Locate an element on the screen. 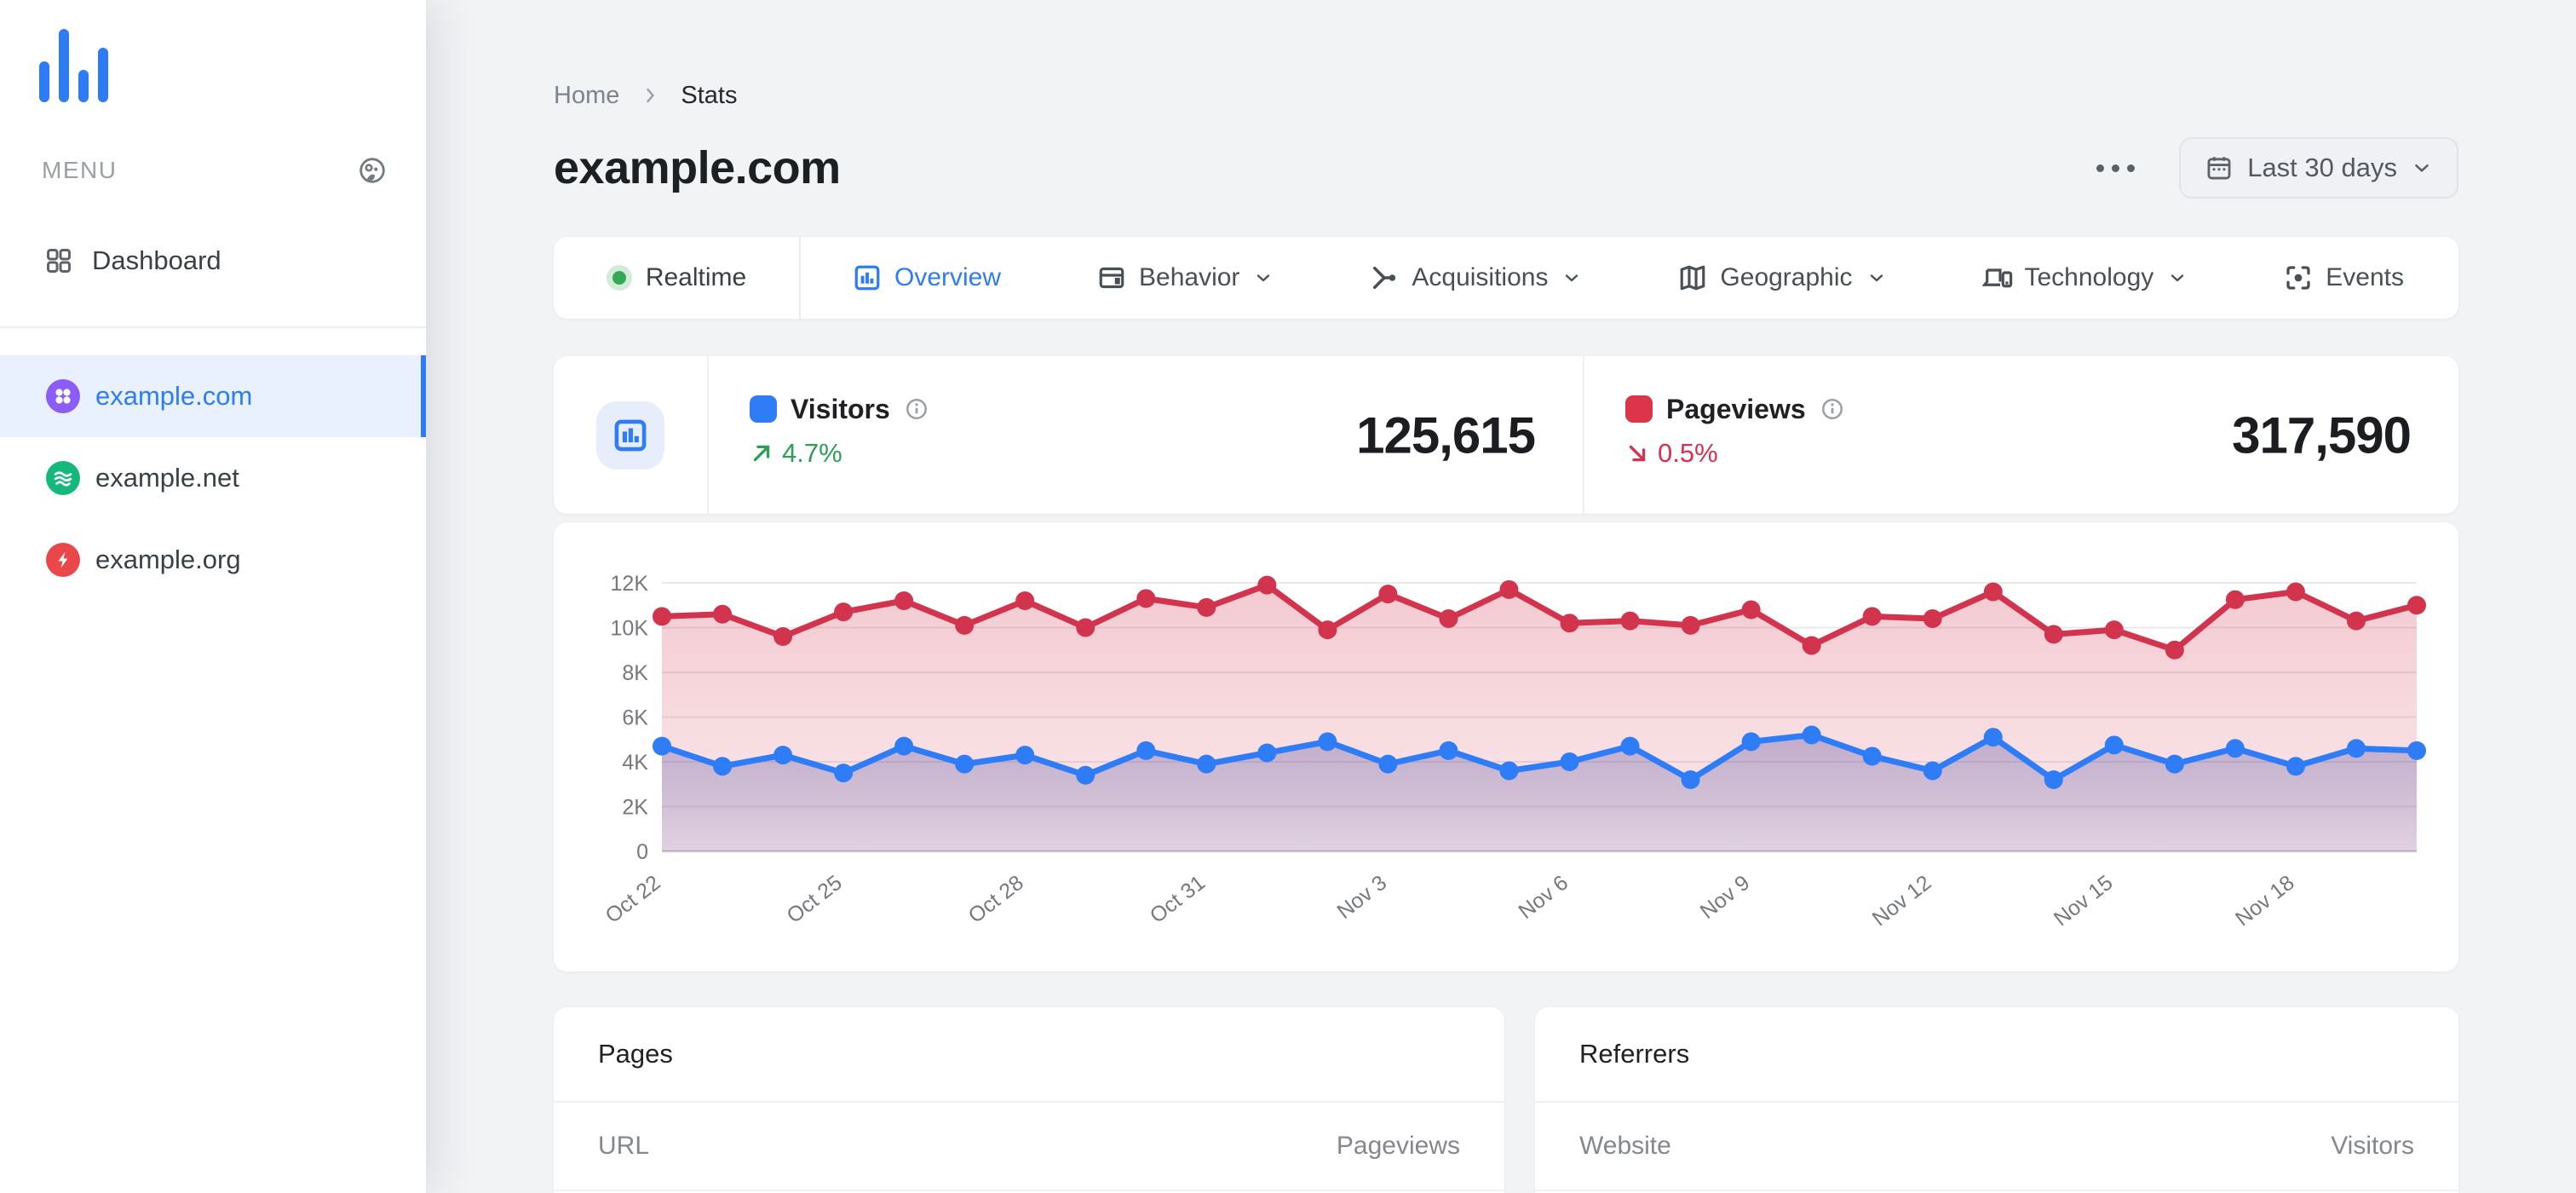 The height and width of the screenshot is (1193, 2576). column-header-website: Website is located at coordinates (1625, 1146).